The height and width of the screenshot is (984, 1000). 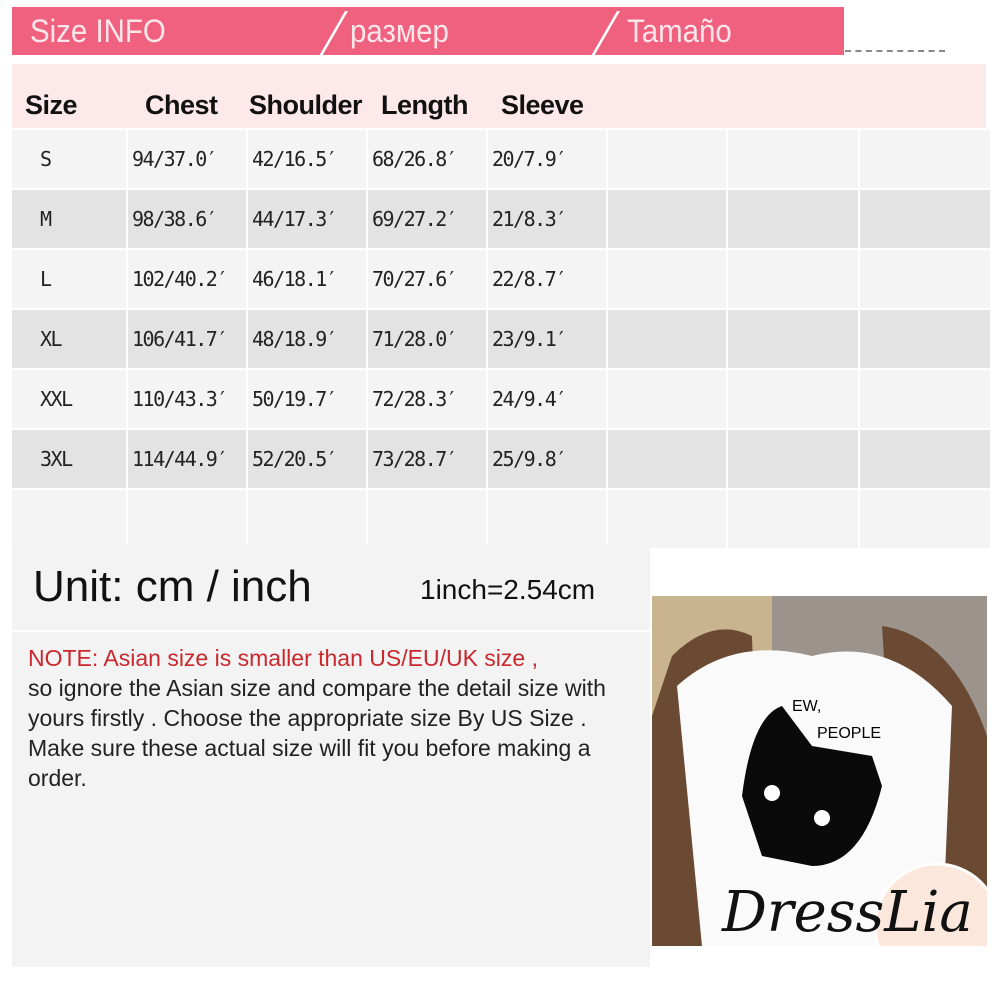 What do you see at coordinates (69, 399) in the screenshot?
I see `cell-size: XXL` at bounding box center [69, 399].